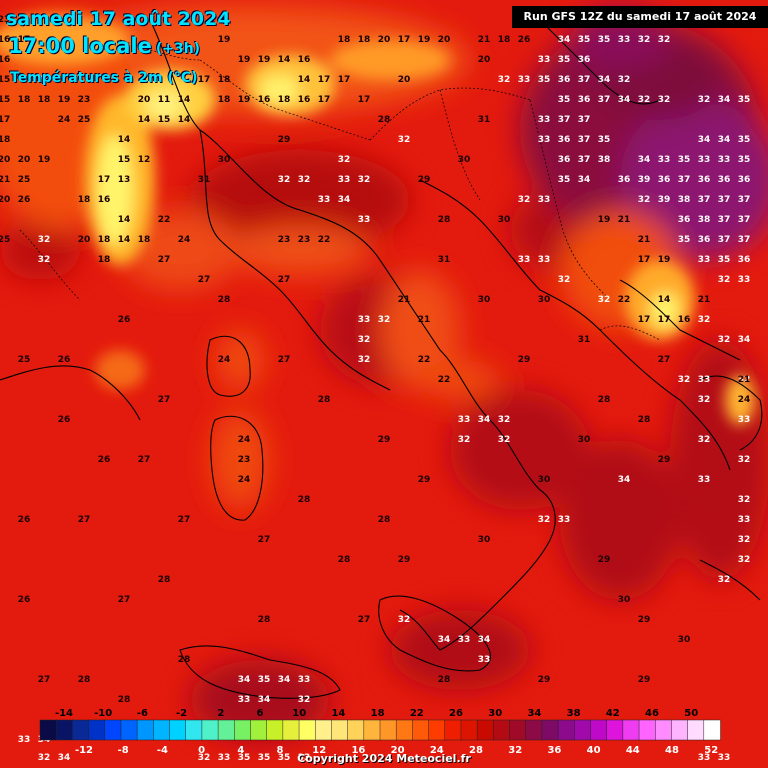 This screenshot has width=768, height=768. I want to click on scale-label-top: 46, so click(652, 713).